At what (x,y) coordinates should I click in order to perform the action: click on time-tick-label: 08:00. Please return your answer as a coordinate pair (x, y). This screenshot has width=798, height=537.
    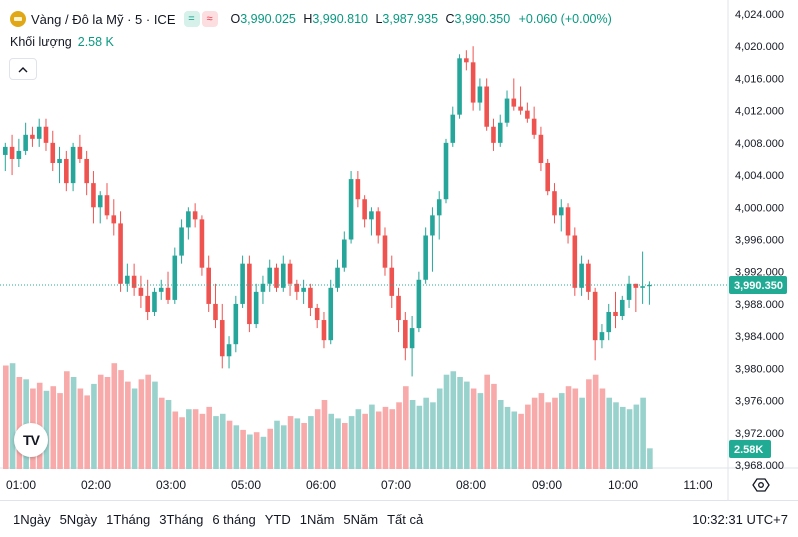
    Looking at the image, I should click on (471, 485).